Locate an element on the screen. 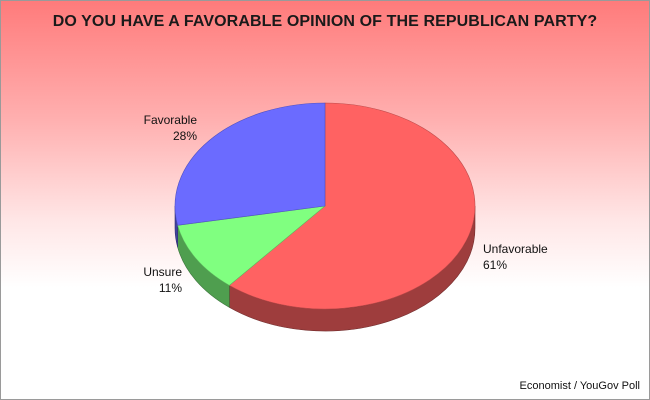 The image size is (650, 400). slice-label-unfavorable: Unfavorable is located at coordinates (515, 249).